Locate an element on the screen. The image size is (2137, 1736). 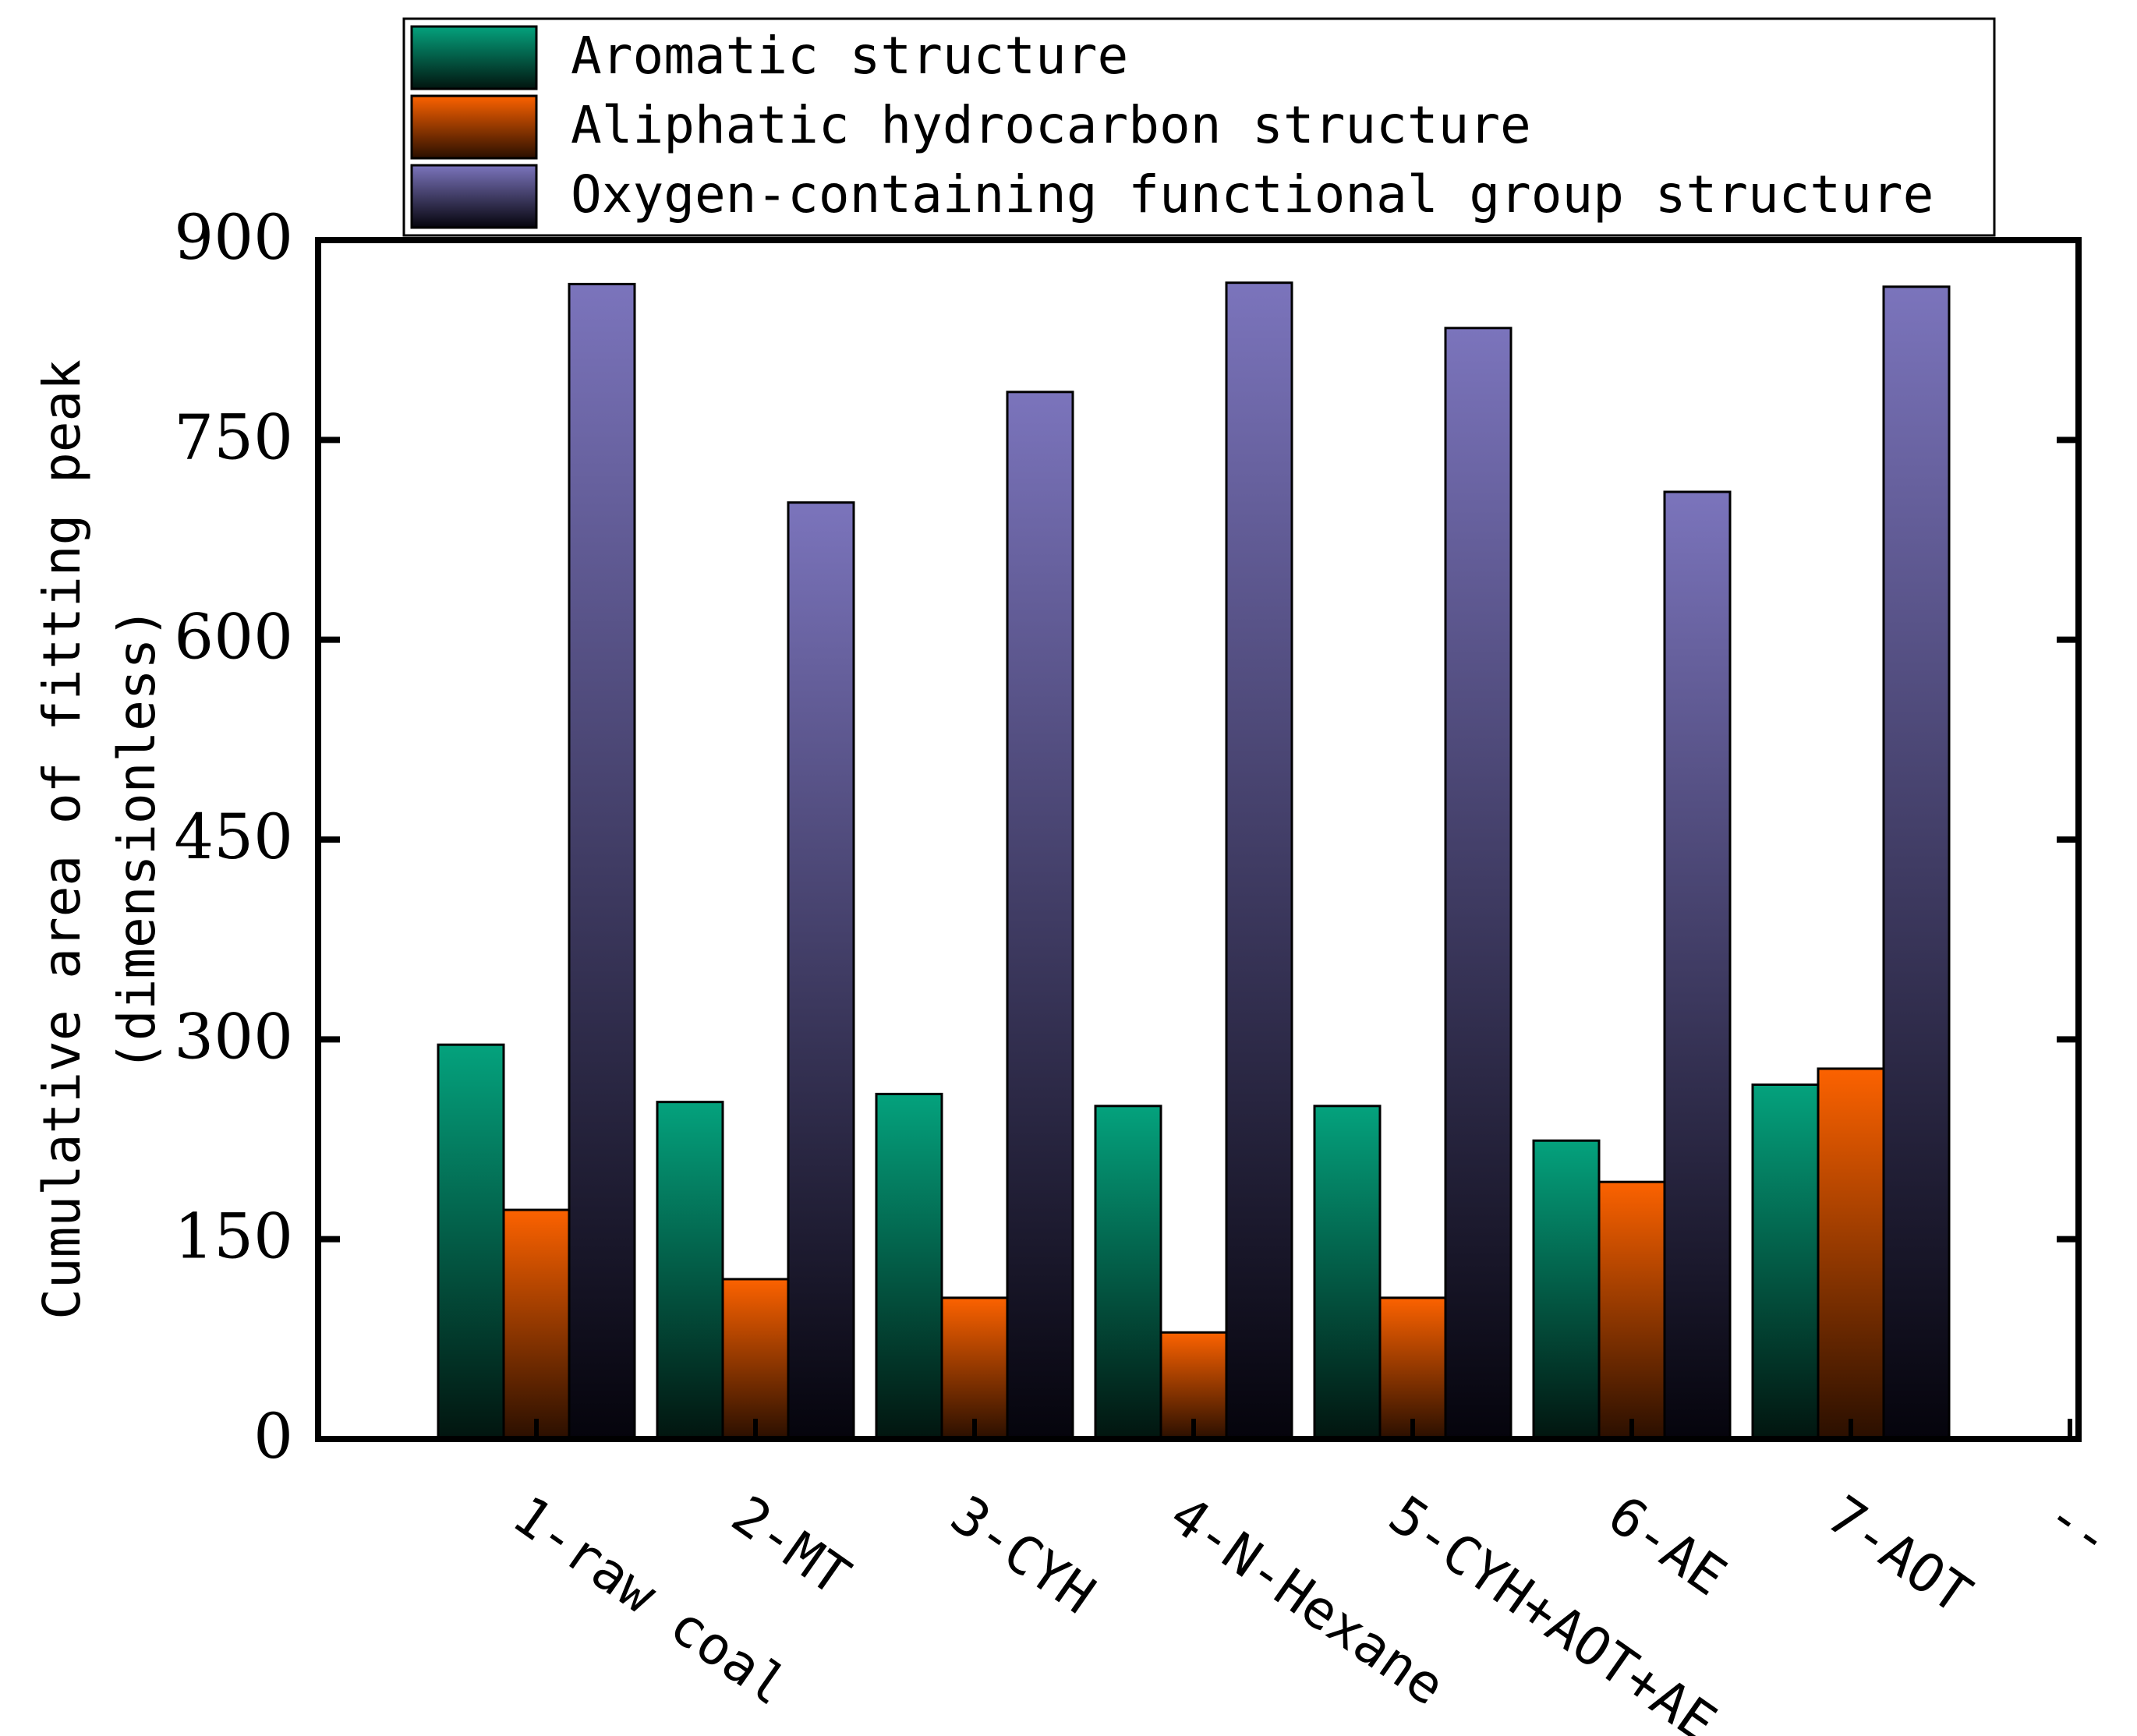
y-tick-label-300: 300 is located at coordinates (233, 1036).